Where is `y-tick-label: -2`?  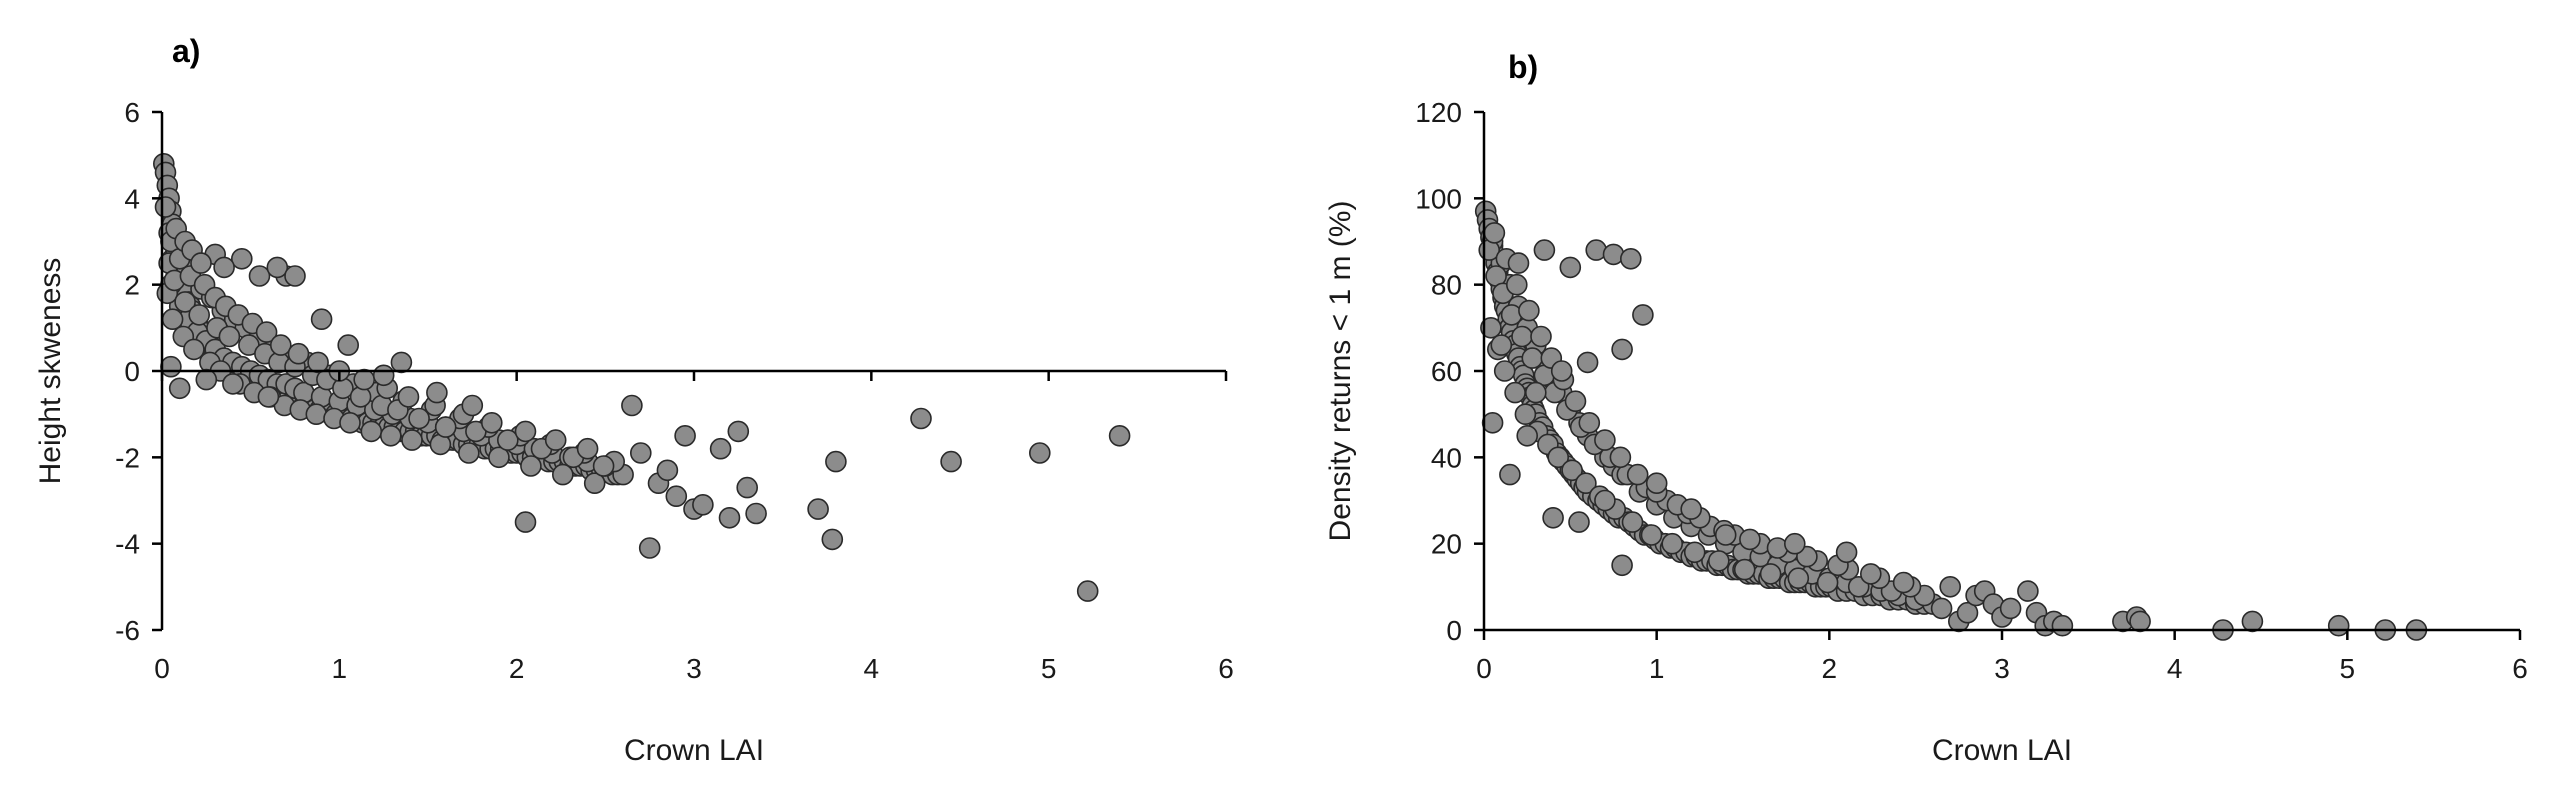
y-tick-label: -2 is located at coordinates (127, 457).